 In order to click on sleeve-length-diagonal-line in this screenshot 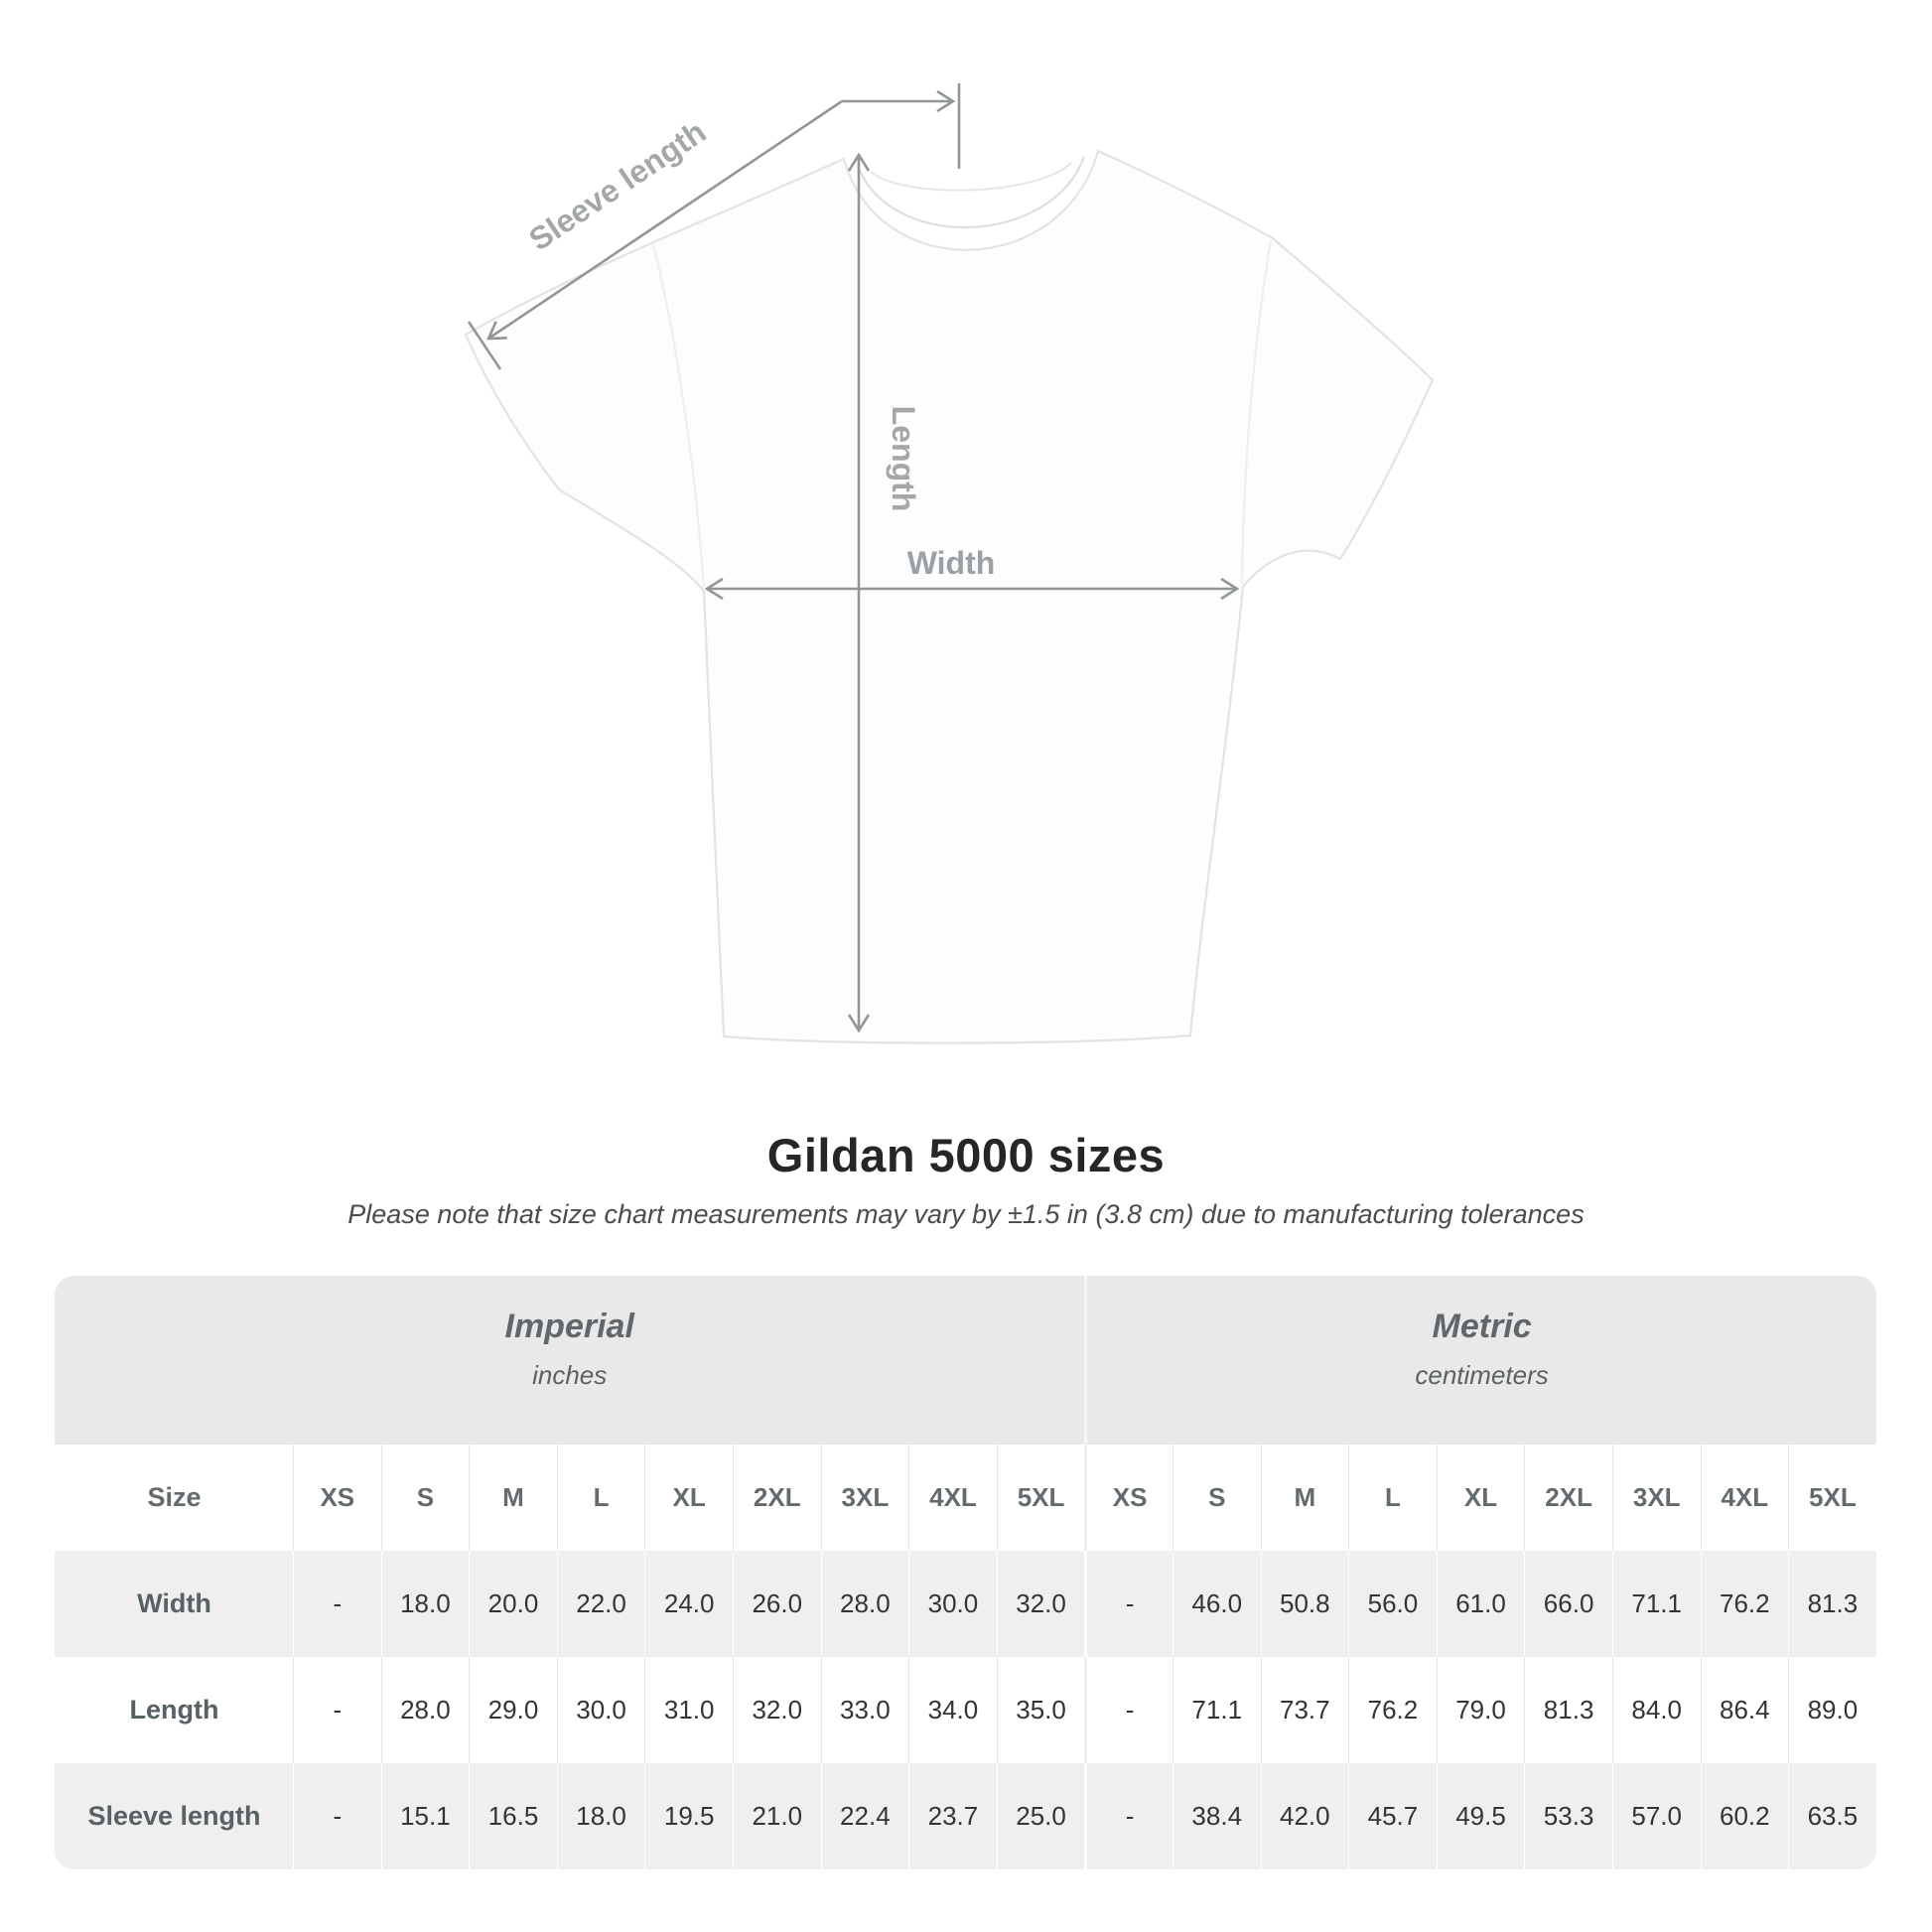, I will do `click(666, 219)`.